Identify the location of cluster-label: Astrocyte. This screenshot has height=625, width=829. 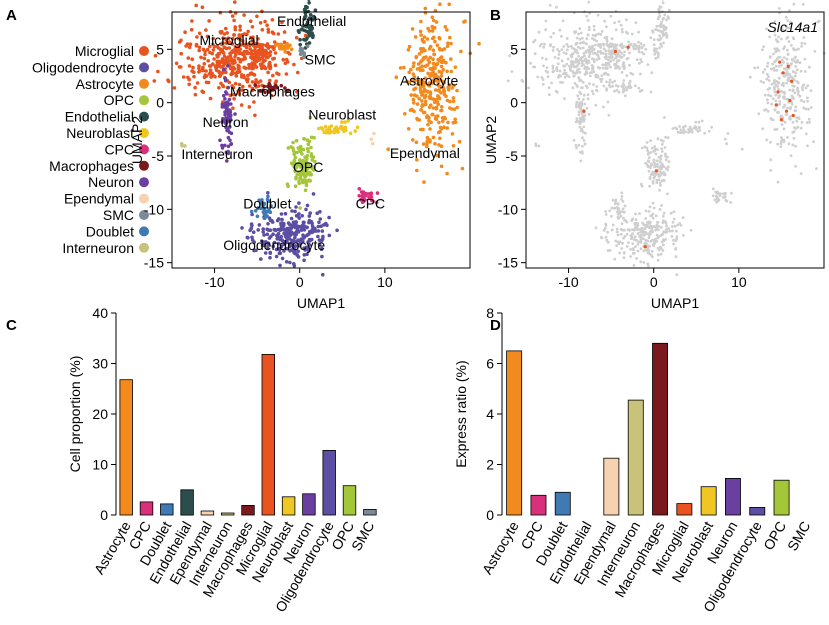
(429, 81).